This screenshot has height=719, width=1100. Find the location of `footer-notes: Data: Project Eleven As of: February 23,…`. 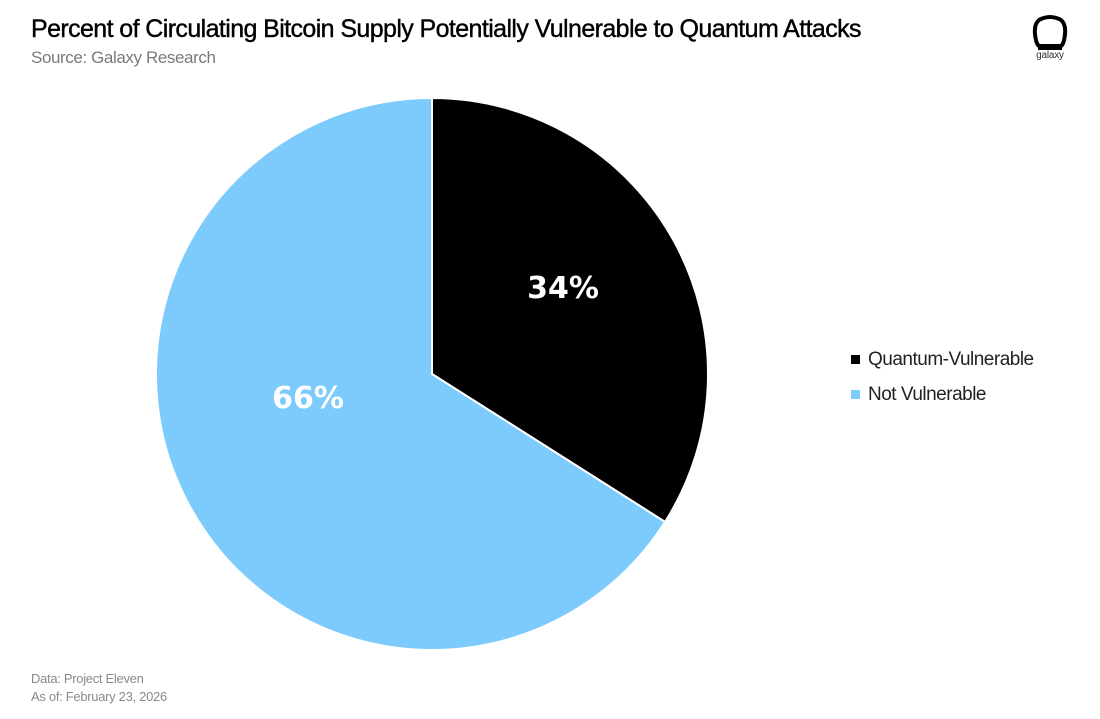

footer-notes: Data: Project Eleven As of: February 23,… is located at coordinates (99, 688).